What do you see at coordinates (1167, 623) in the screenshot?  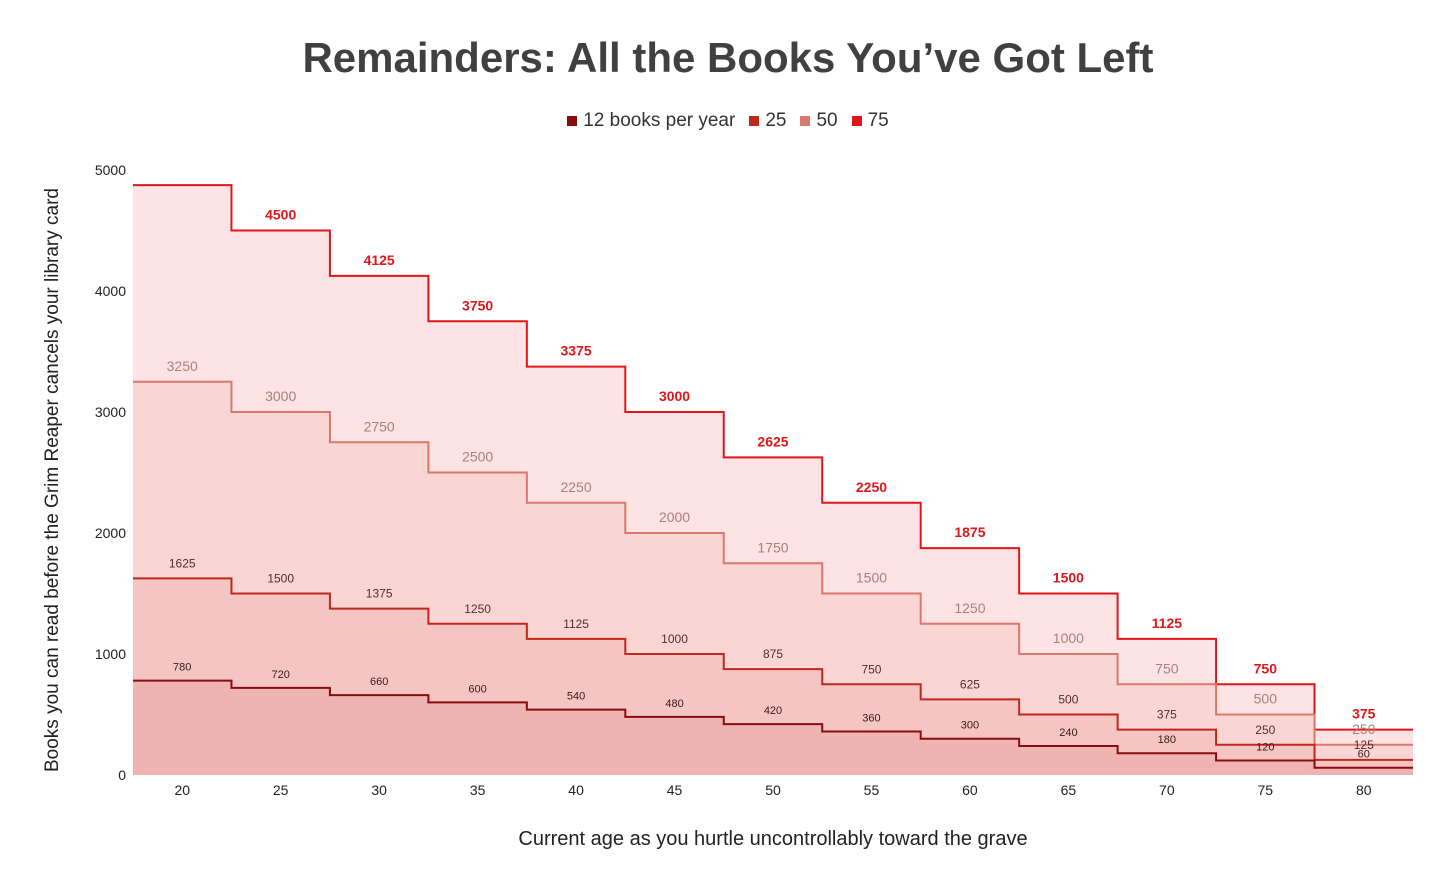 I see `data-label-75-70: 1125` at bounding box center [1167, 623].